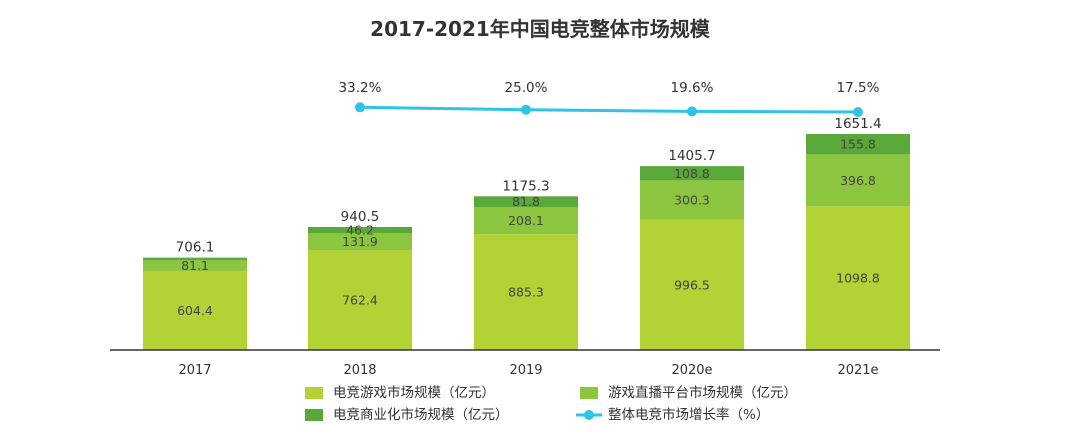  What do you see at coordinates (359, 370) in the screenshot?
I see `x-tick-label: 2018` at bounding box center [359, 370].